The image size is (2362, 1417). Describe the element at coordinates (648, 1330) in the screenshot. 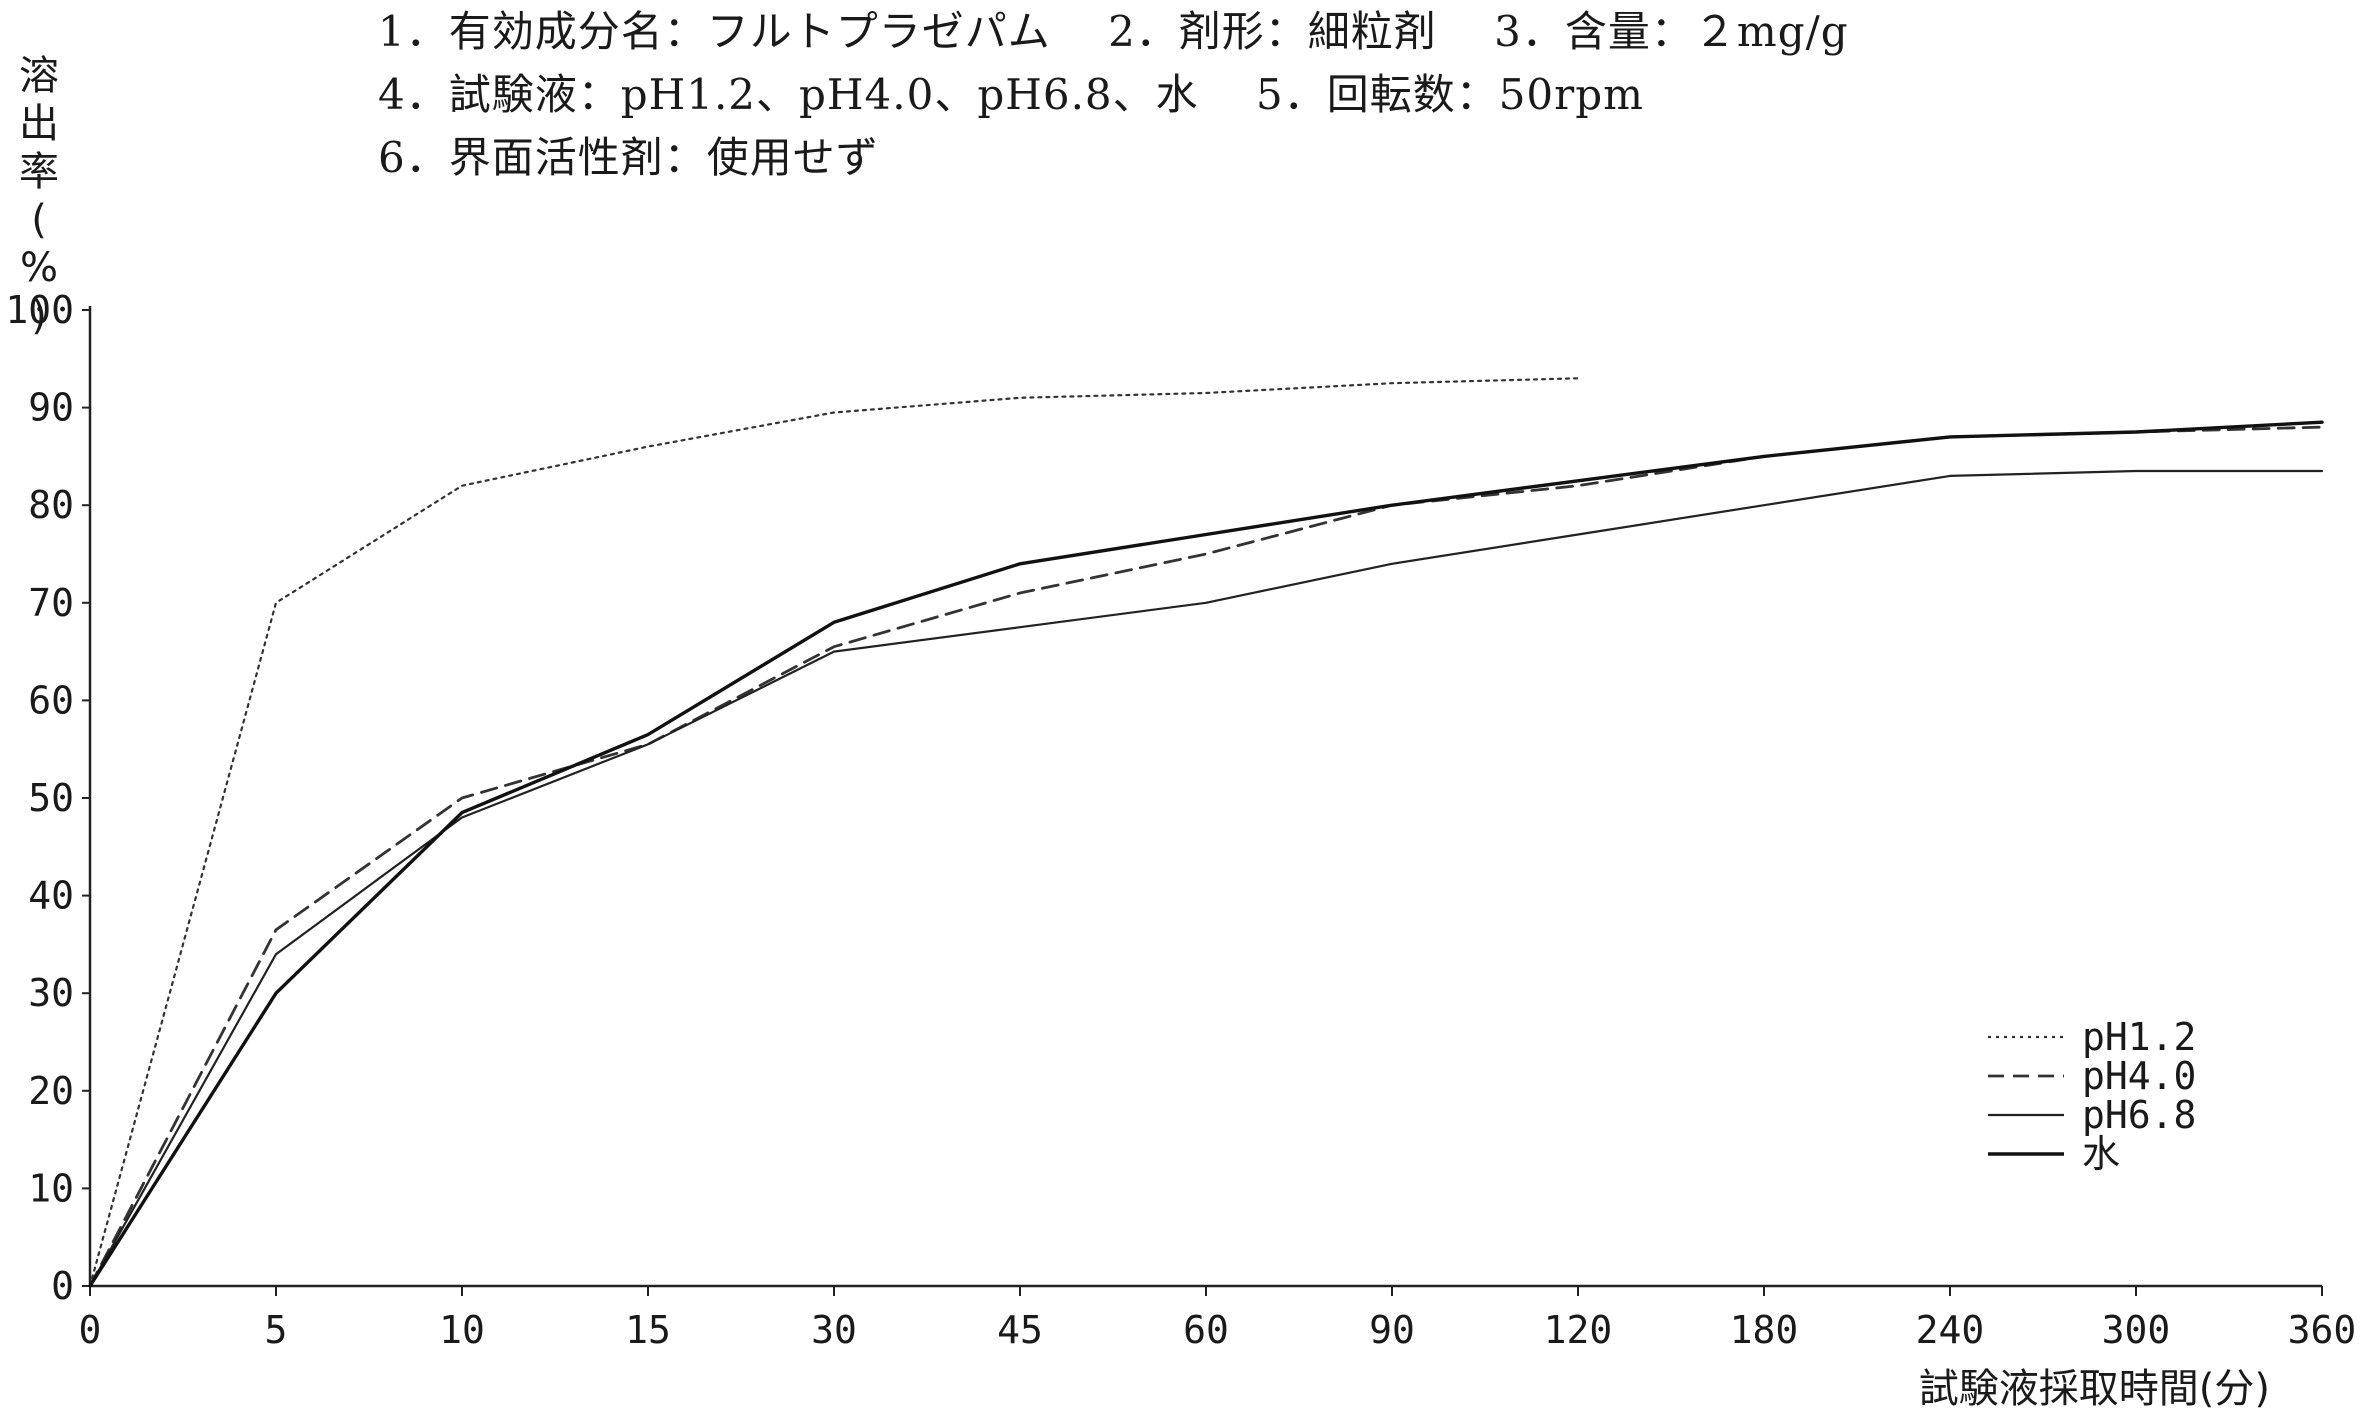

I see `x-tick-label: 15` at that location.